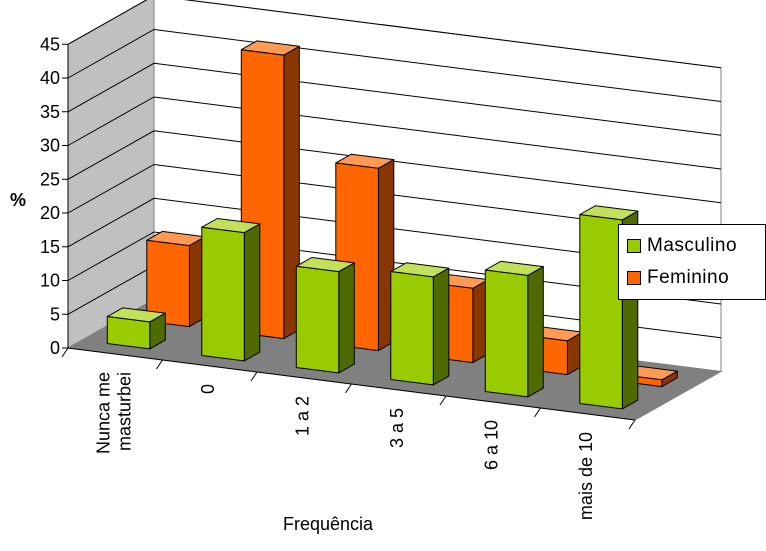 The height and width of the screenshot is (551, 766). What do you see at coordinates (302, 416) in the screenshot?
I see `x-tick-label: 1 a 2` at bounding box center [302, 416].